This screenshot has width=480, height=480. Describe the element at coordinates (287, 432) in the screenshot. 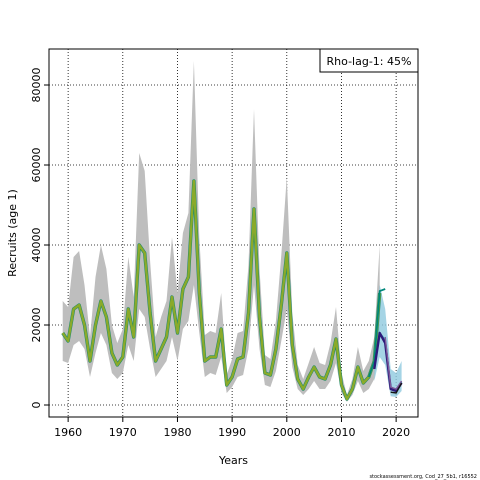

I see `x-tick-label: 2000` at that location.